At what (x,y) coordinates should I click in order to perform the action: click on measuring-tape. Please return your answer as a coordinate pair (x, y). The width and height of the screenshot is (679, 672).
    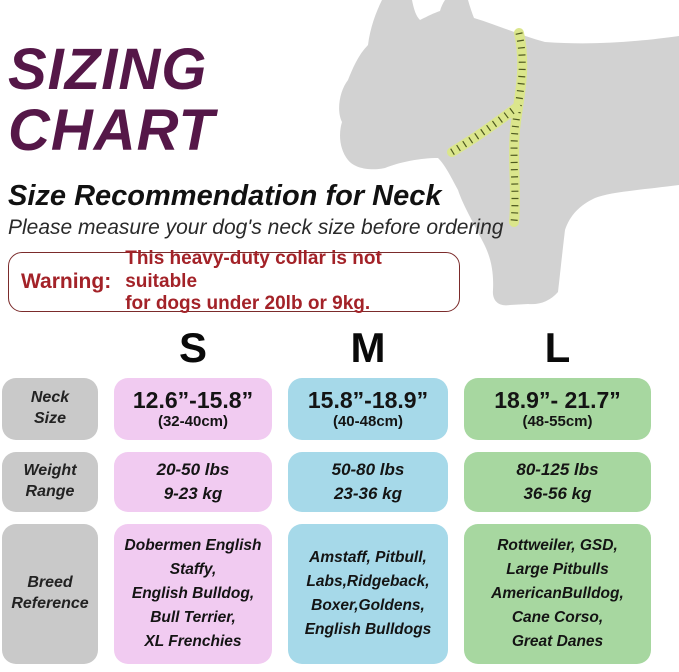
    Looking at the image, I should click on (518, 127).